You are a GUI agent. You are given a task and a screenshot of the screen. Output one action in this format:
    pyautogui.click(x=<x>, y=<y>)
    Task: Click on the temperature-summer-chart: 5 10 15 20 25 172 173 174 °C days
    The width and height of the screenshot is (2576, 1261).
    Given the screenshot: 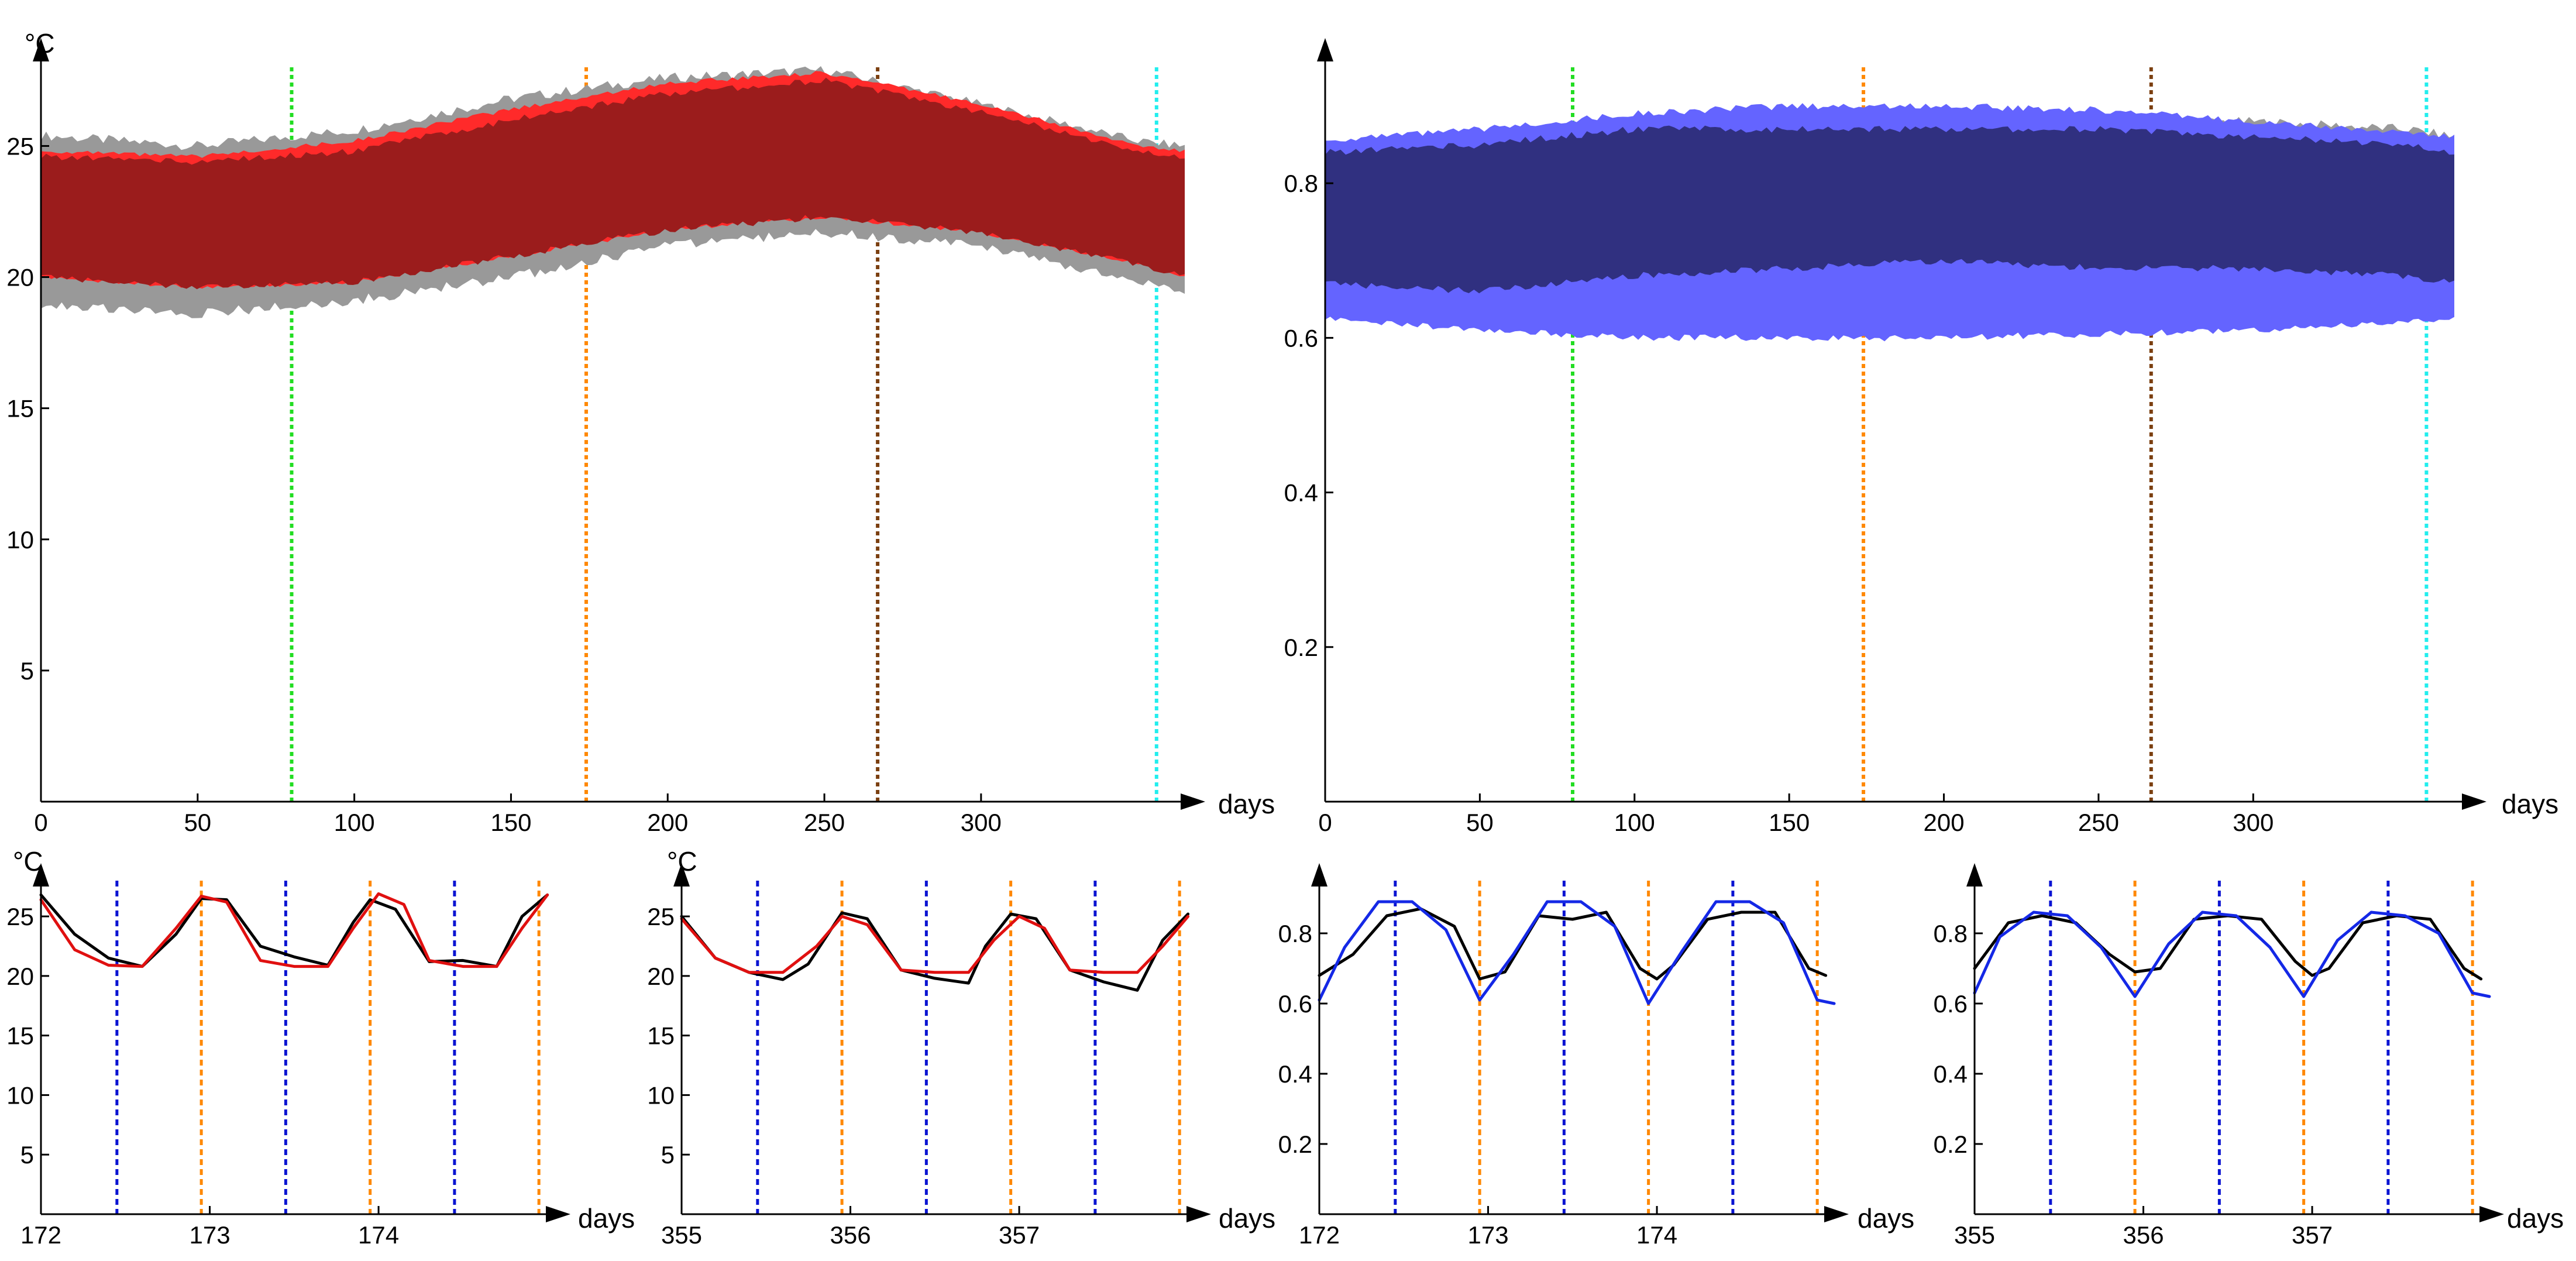 What is the action you would take?
    pyautogui.click(x=321, y=1047)
    